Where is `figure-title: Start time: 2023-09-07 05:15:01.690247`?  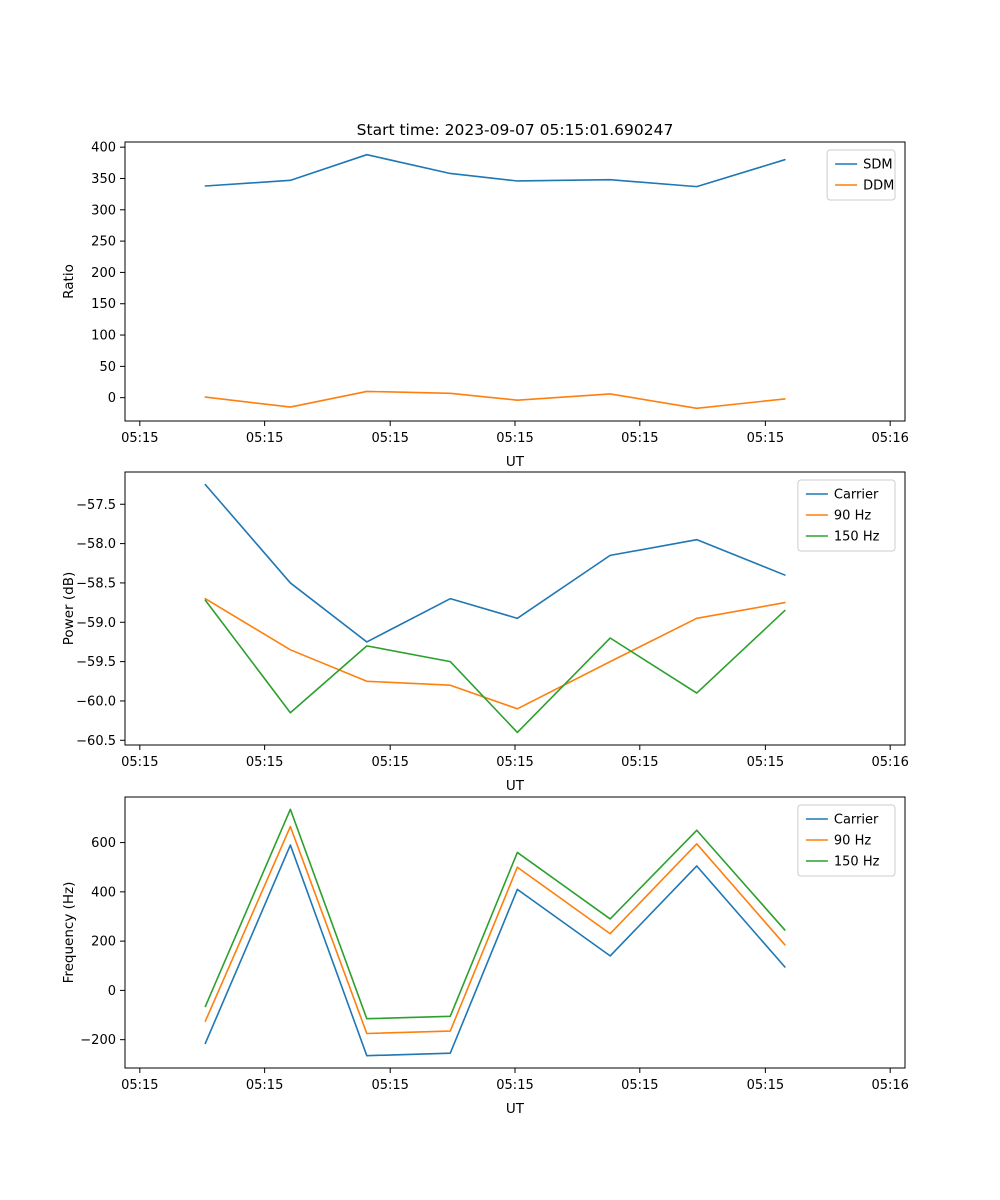 figure-title: Start time: 2023-09-07 05:15:01.690247 is located at coordinates (515, 130).